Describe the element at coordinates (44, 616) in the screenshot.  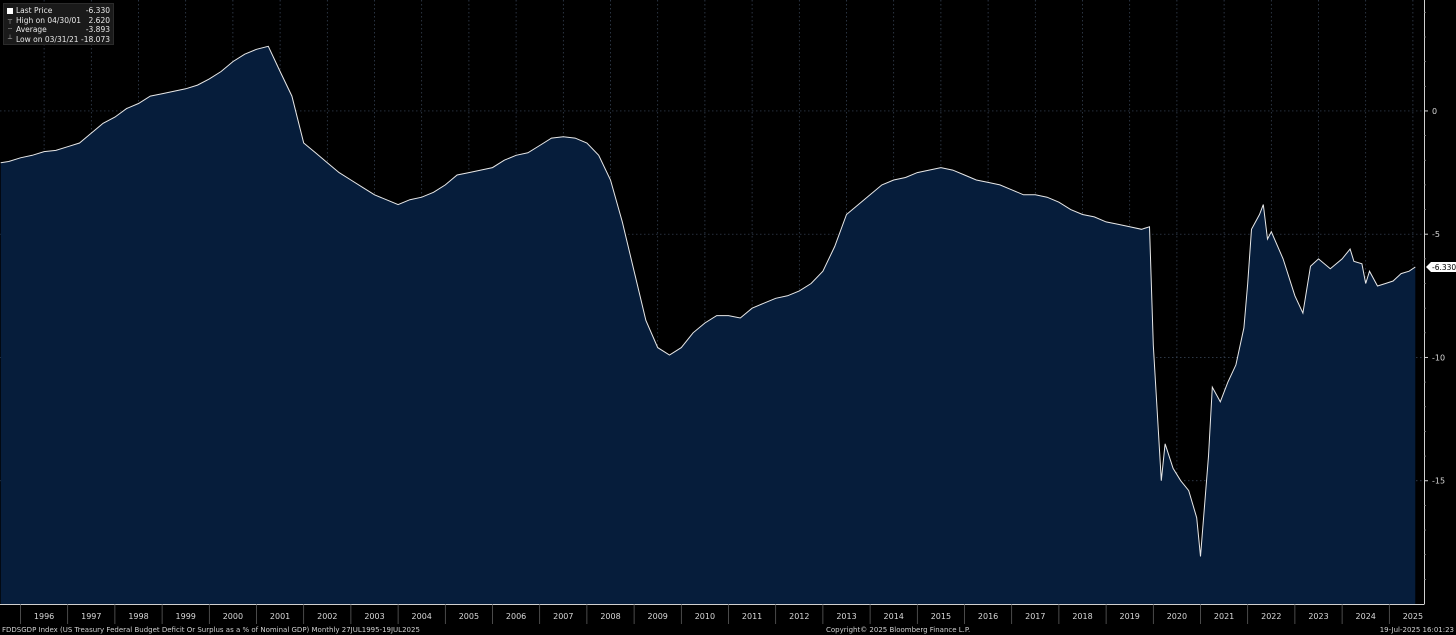
I see `x-tick-label: 1996` at that location.